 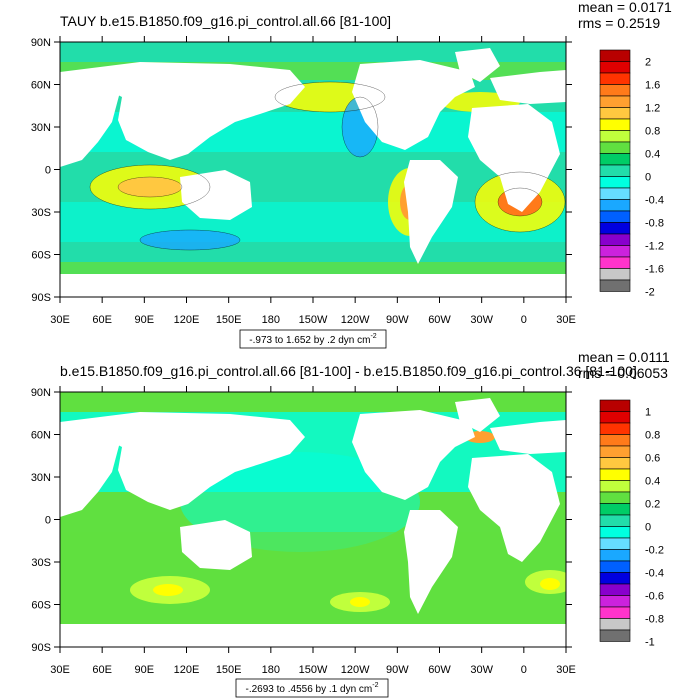 What do you see at coordinates (652, 505) in the screenshot?
I see `colorbar-label: 0.2` at bounding box center [652, 505].